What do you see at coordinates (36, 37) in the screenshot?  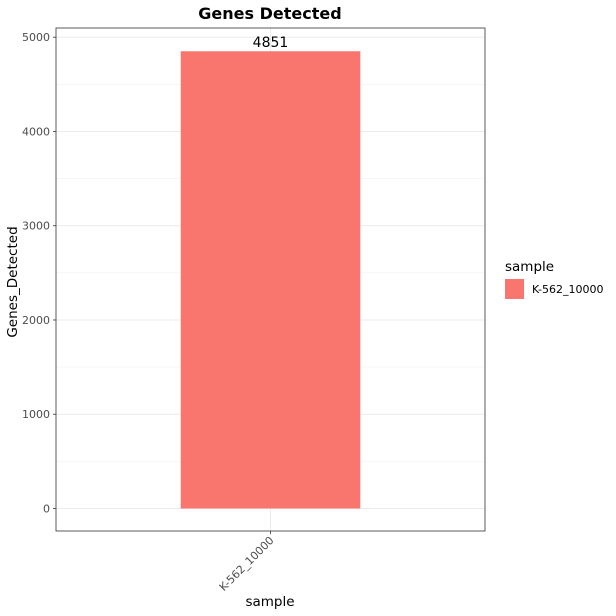 I see `y-tick-label: 5000` at bounding box center [36, 37].